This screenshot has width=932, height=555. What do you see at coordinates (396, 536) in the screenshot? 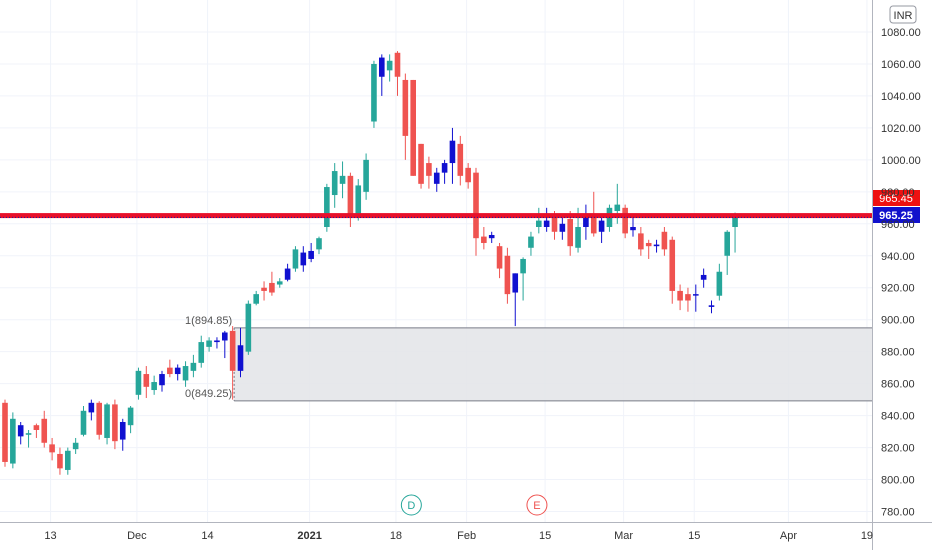
I see `x-tick-label: 18` at bounding box center [396, 536].